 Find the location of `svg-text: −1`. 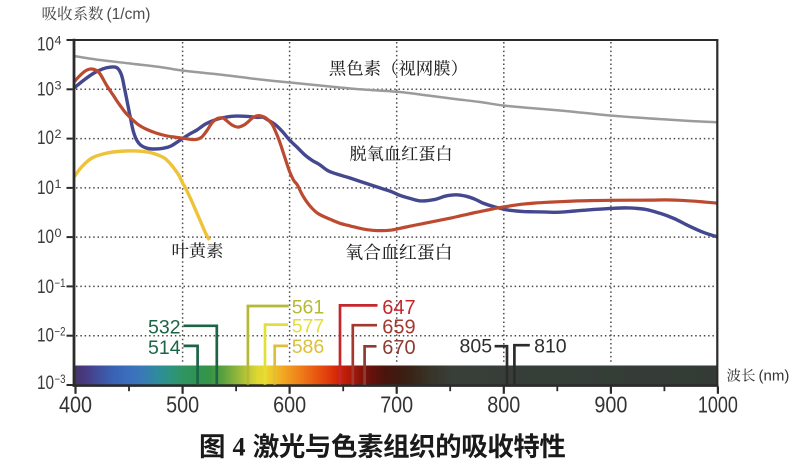

svg-text: −1 is located at coordinates (60, 284).